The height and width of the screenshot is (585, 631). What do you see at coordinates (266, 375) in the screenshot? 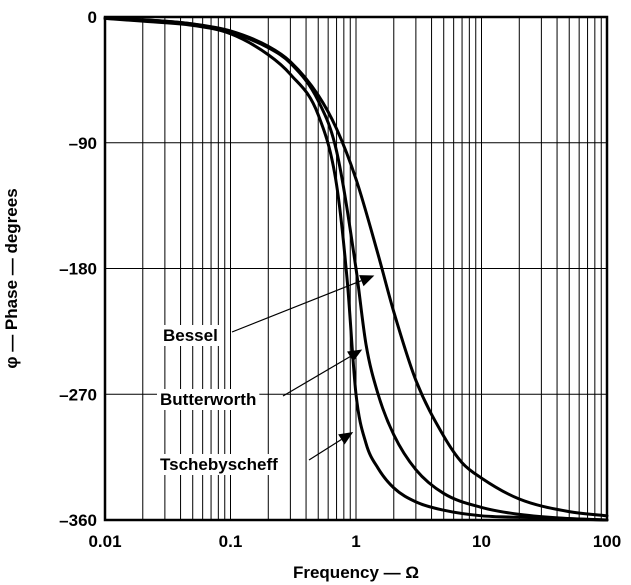
I see `annotations: Bessel Butterworth Tschebyscheff` at bounding box center [266, 375].